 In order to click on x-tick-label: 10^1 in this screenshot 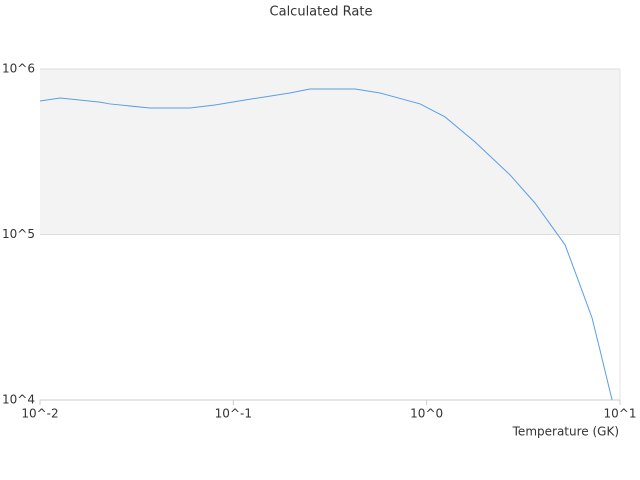, I will do `click(620, 414)`.